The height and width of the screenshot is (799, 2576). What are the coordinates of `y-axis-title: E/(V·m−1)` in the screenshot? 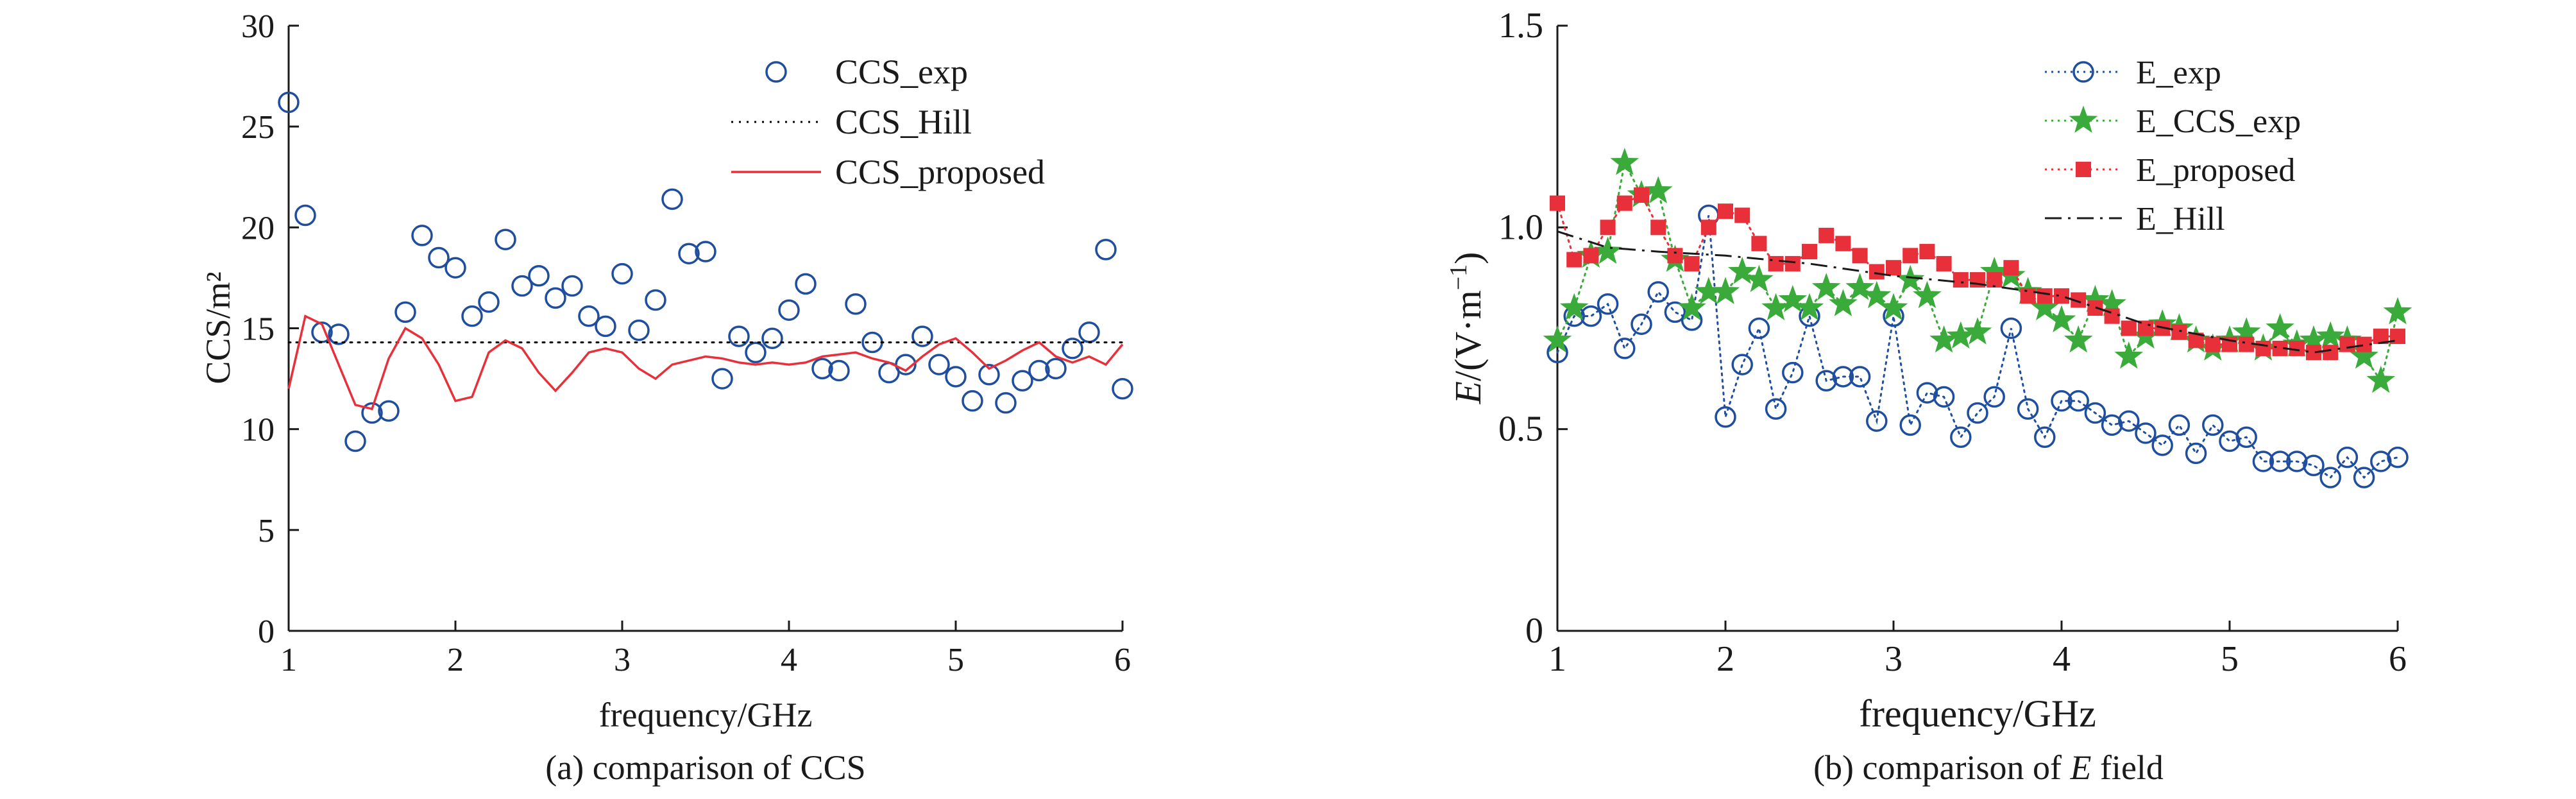 It's located at (1467, 329).